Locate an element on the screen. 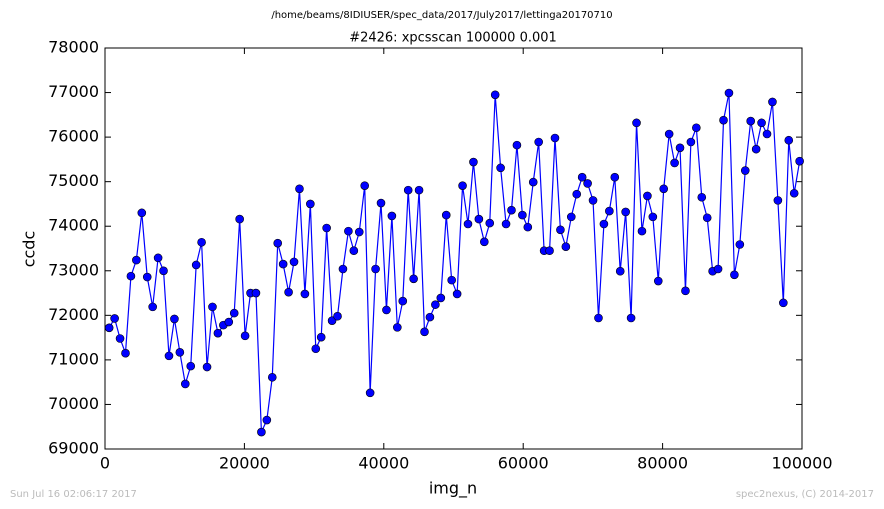  y-tick-label: 72000 is located at coordinates (73, 314).